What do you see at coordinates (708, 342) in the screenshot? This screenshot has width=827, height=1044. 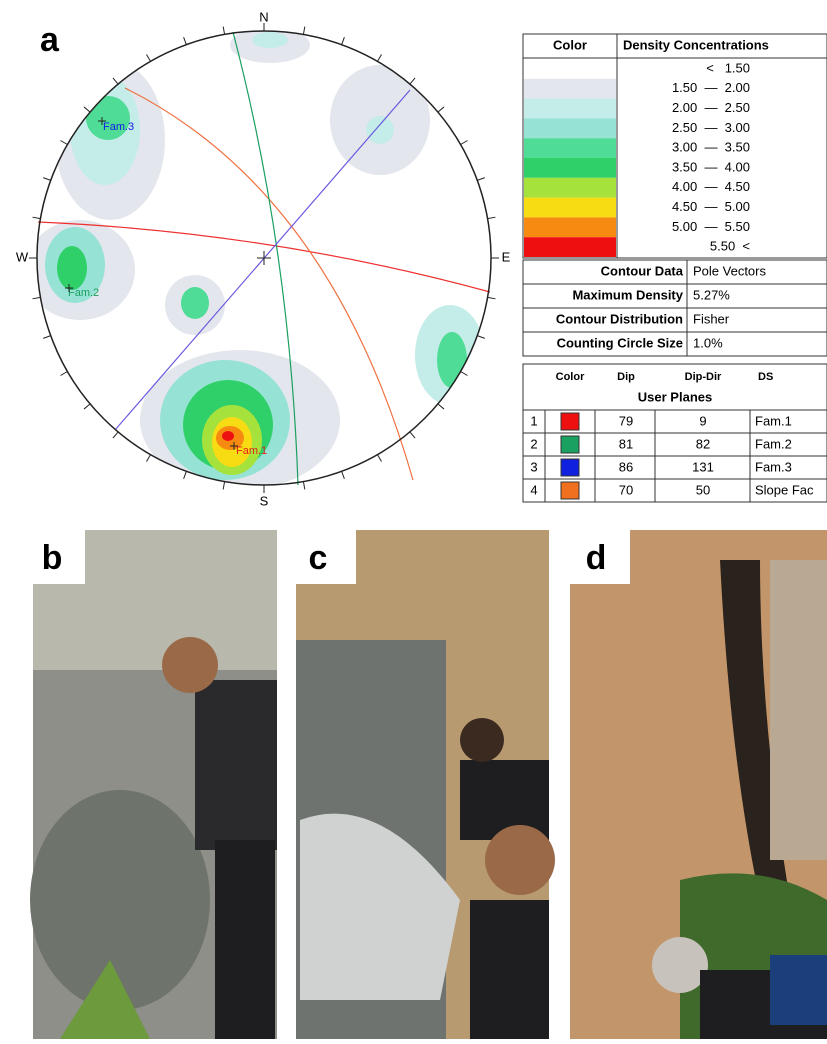 I see `contour-value: 1.0%` at bounding box center [708, 342].